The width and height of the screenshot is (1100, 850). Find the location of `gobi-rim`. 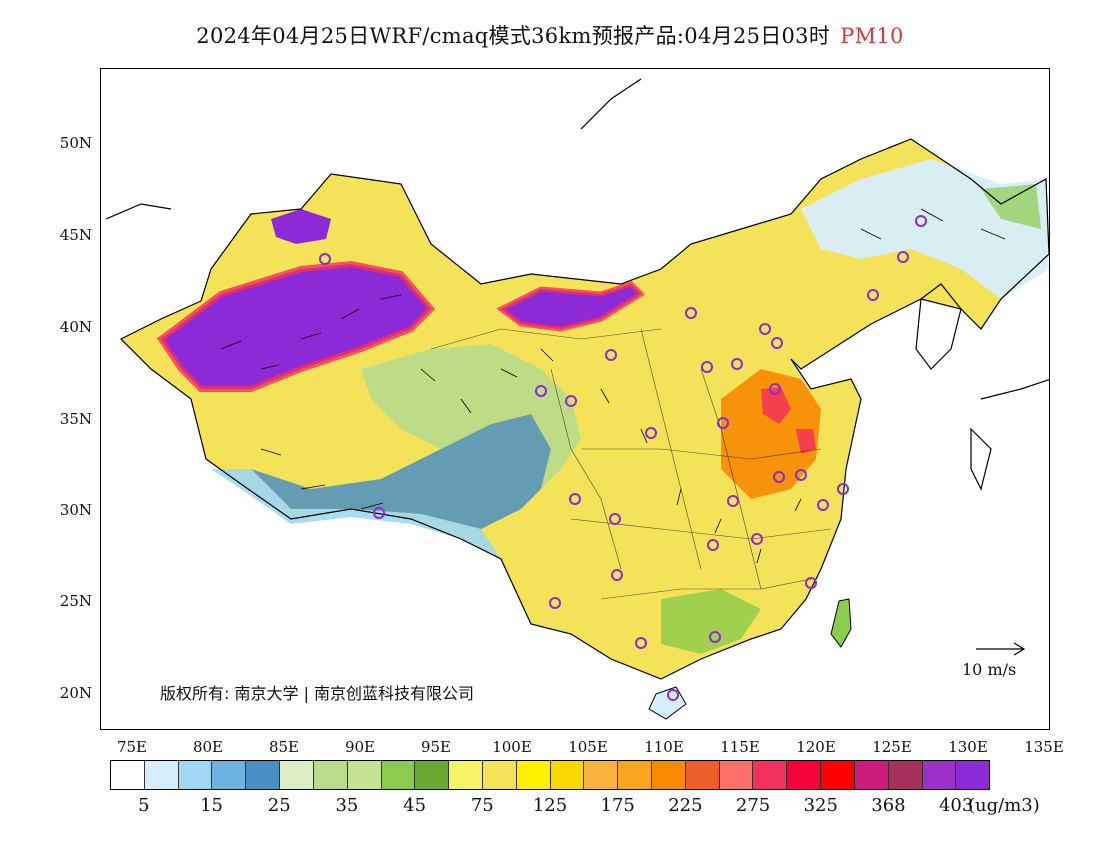

gobi-rim is located at coordinates (570, 306).